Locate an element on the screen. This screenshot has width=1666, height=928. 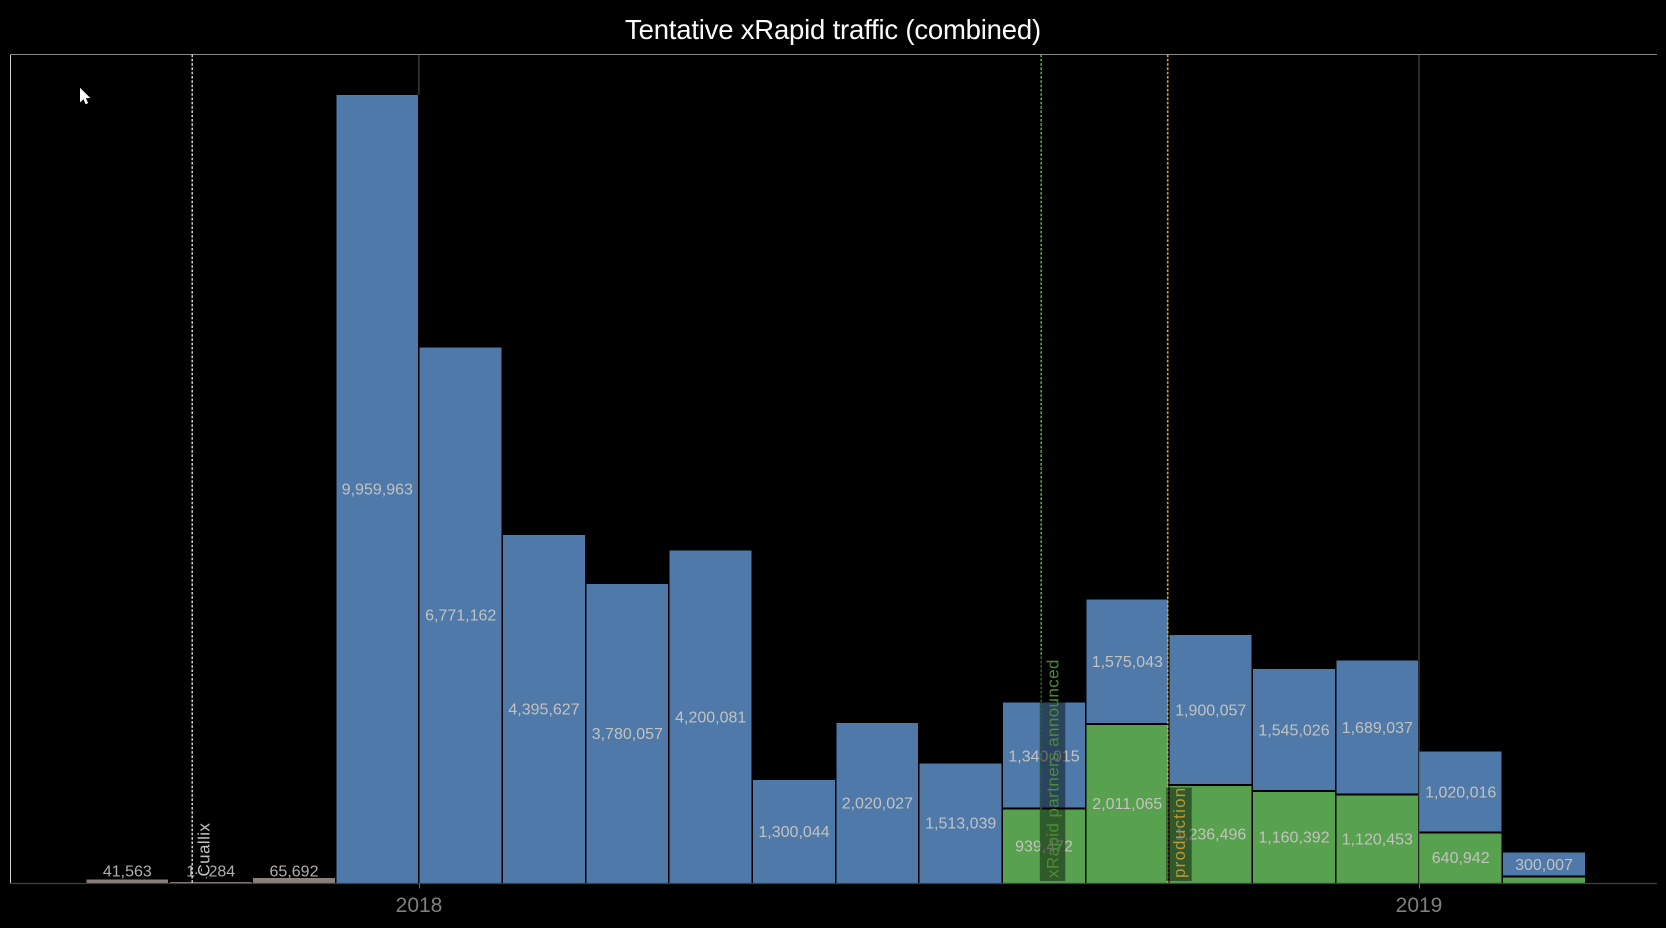
svg-text: 939,472 is located at coordinates (1044, 846).